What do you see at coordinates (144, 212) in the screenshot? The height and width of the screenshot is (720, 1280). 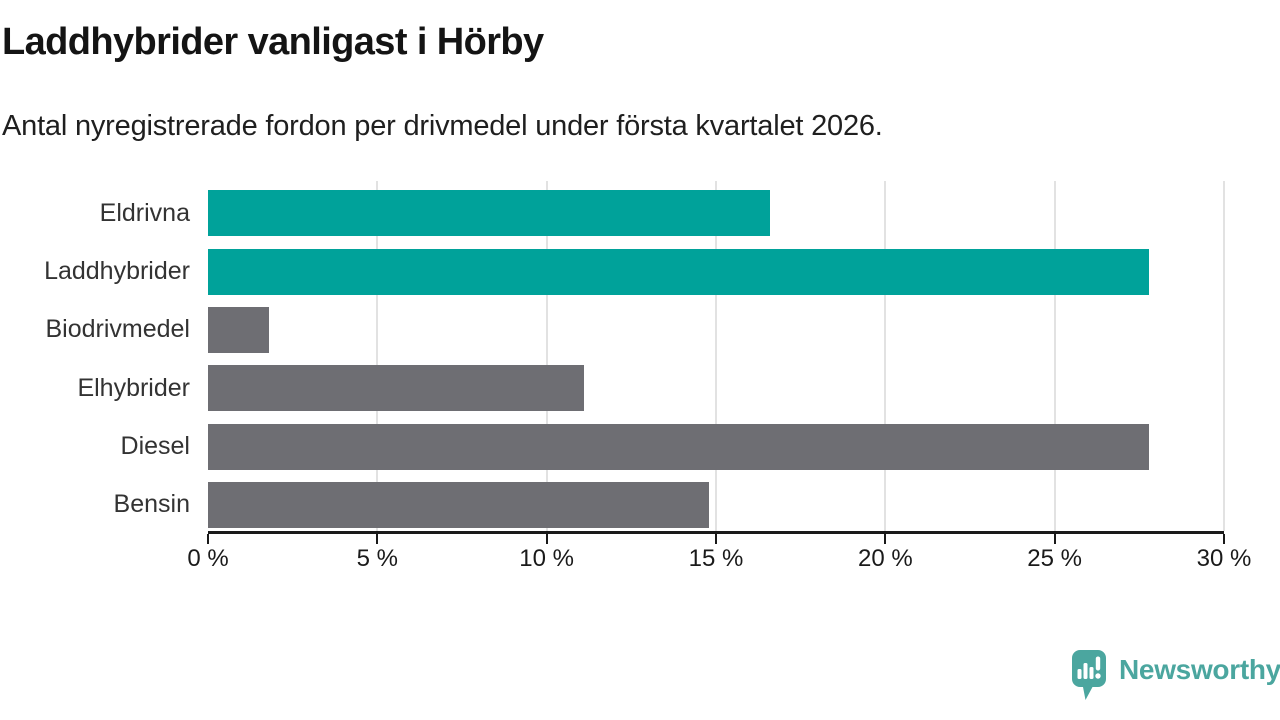 I see `category-label-eldrivna: Eldrivna` at bounding box center [144, 212].